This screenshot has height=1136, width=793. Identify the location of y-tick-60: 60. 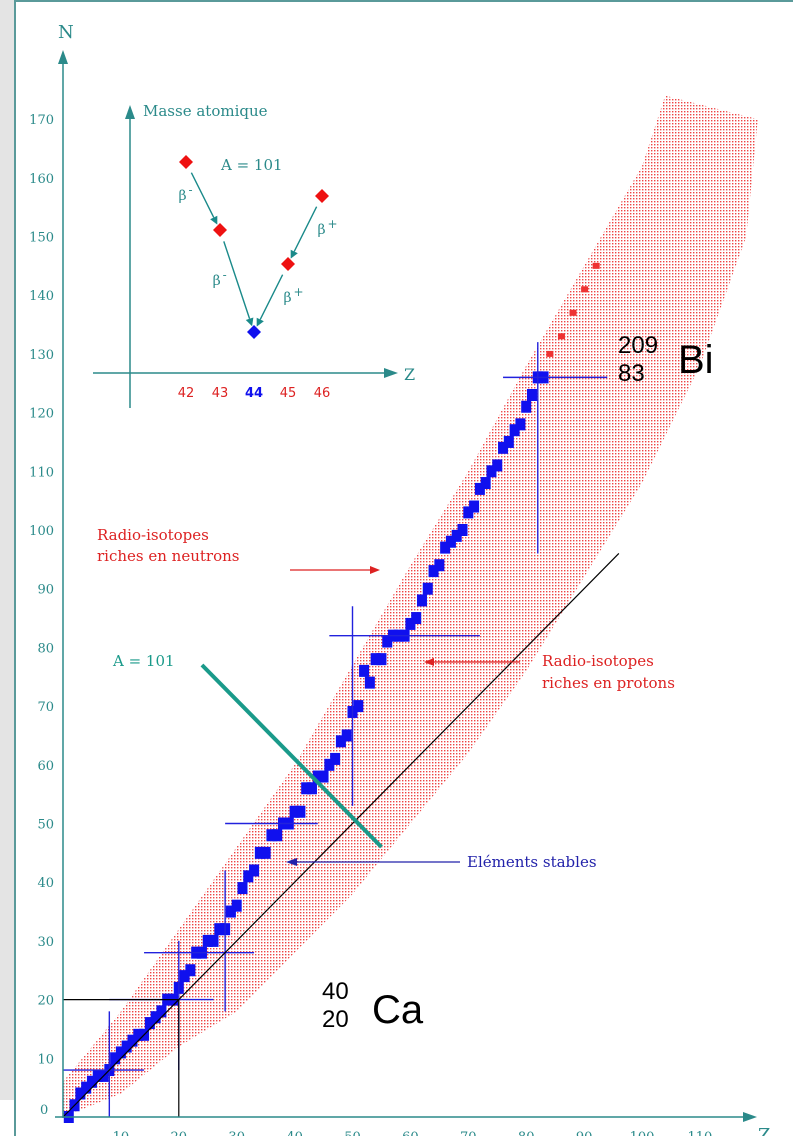
(45, 766).